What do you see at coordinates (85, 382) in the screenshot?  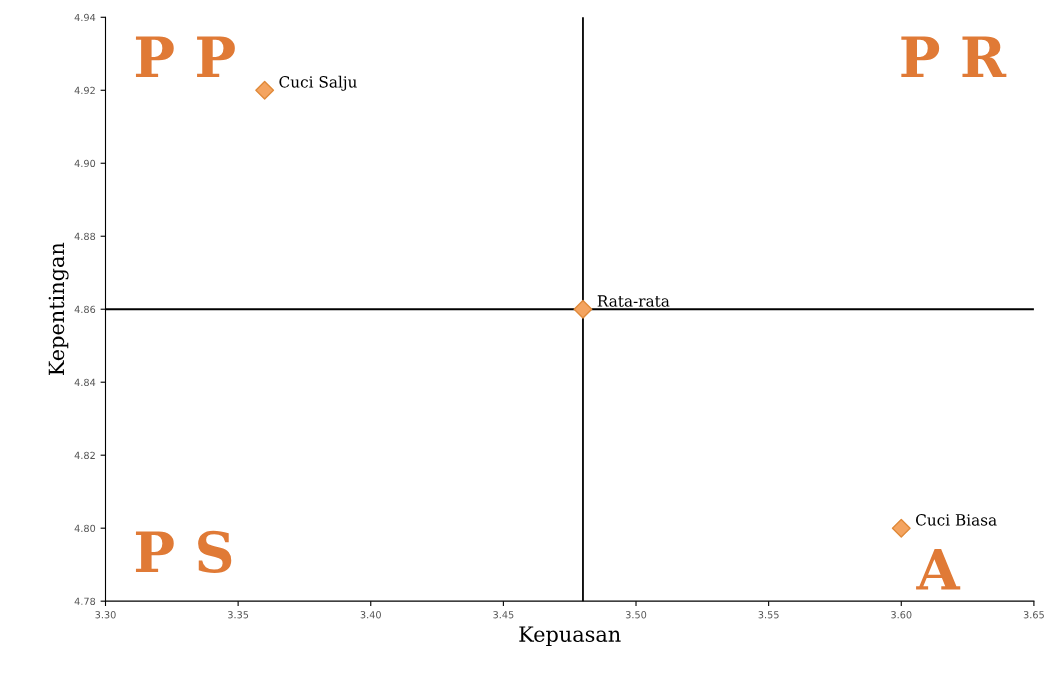 I see `y-tick-label: 4.84` at bounding box center [85, 382].